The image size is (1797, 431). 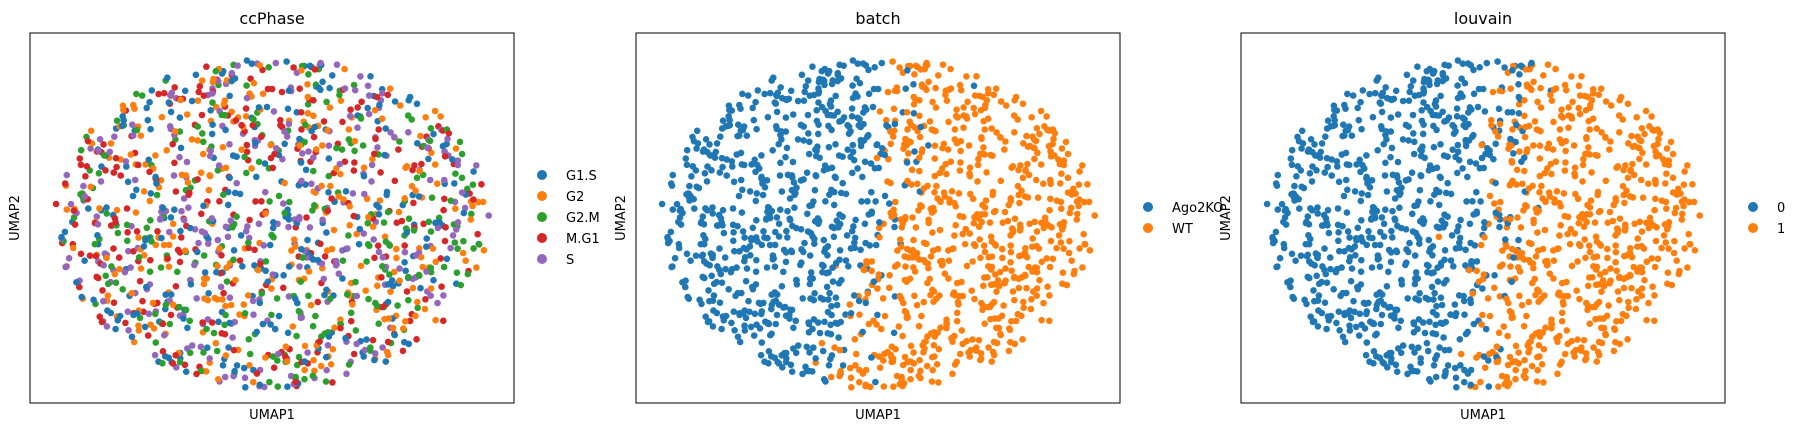 What do you see at coordinates (567, 176) in the screenshot?
I see `legend-item: G1.S` at bounding box center [567, 176].